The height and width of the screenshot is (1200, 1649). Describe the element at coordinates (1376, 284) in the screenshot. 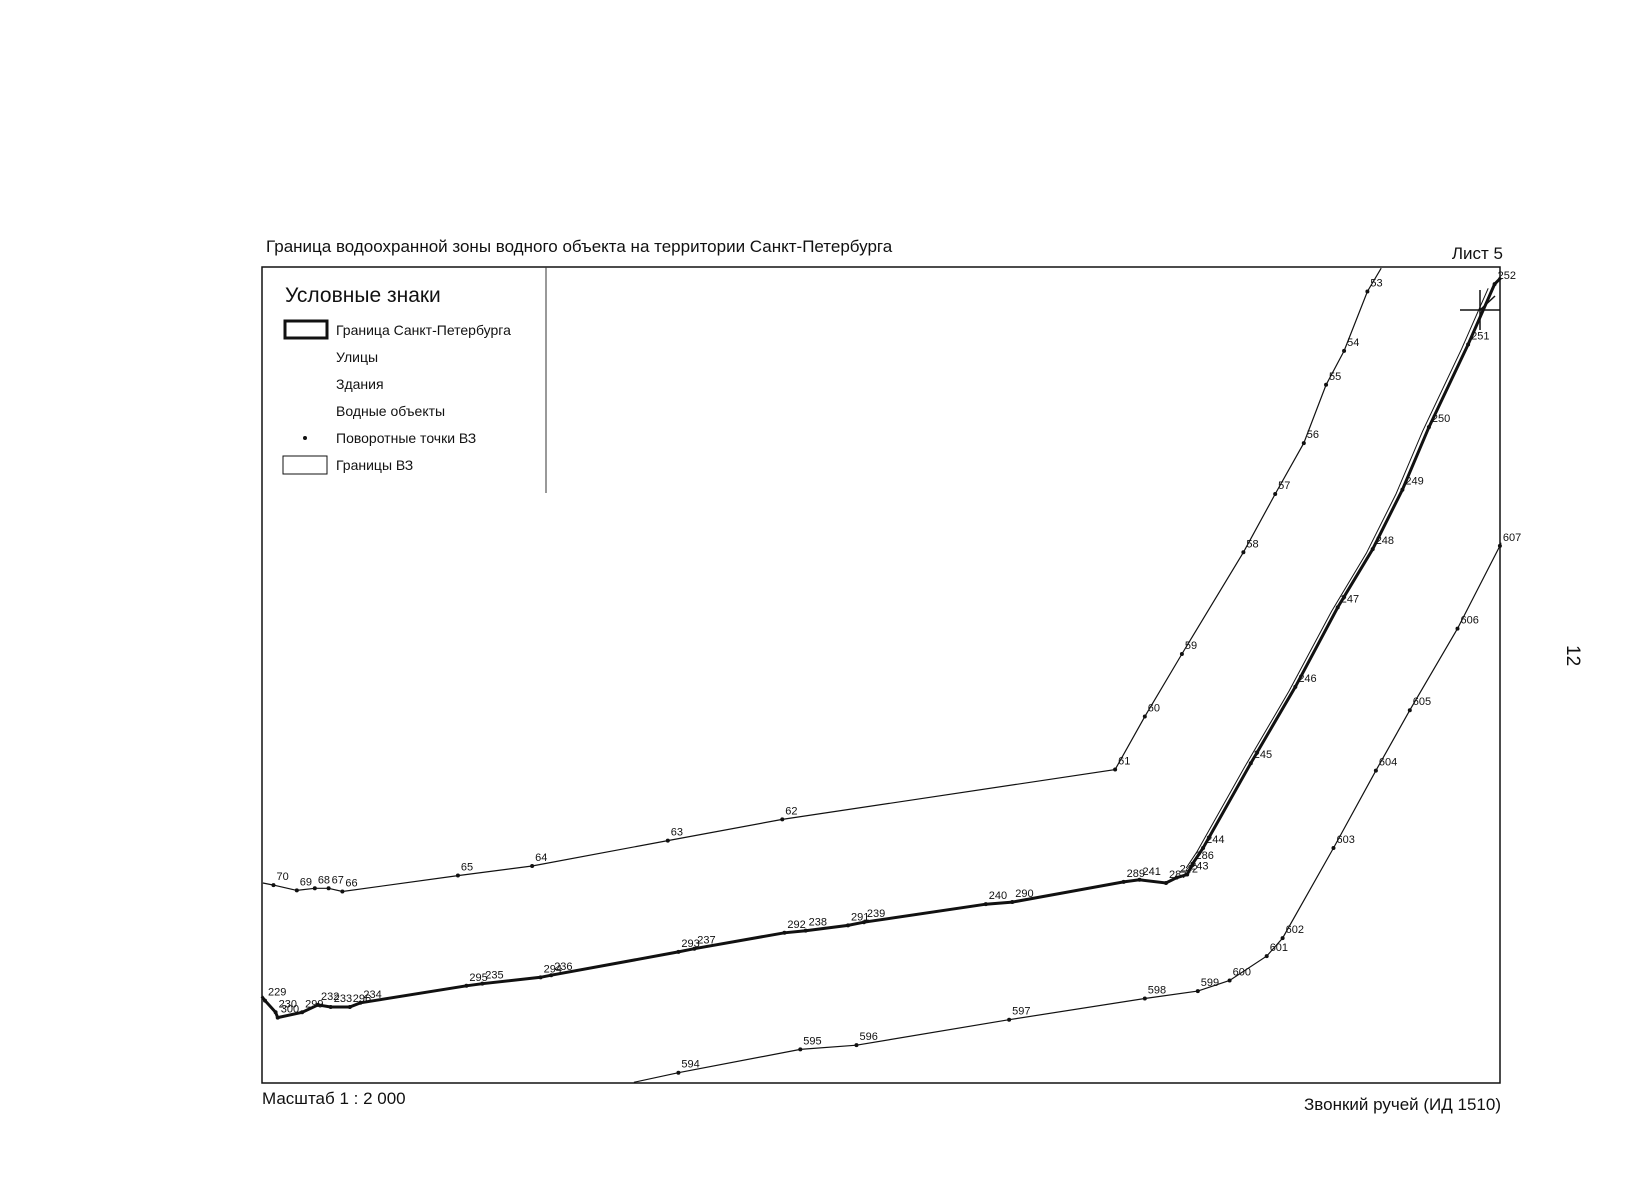

I see `point-label: 53` at that location.